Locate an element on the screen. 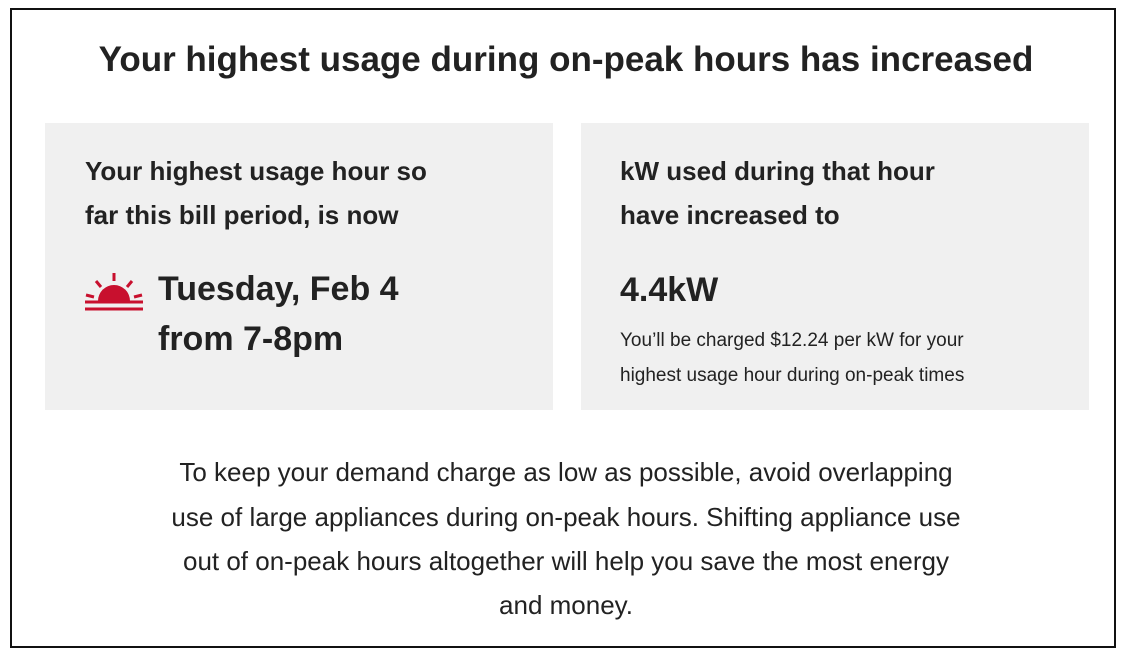  card-heading: Your highest usage hour so is located at coordinates (256, 171).